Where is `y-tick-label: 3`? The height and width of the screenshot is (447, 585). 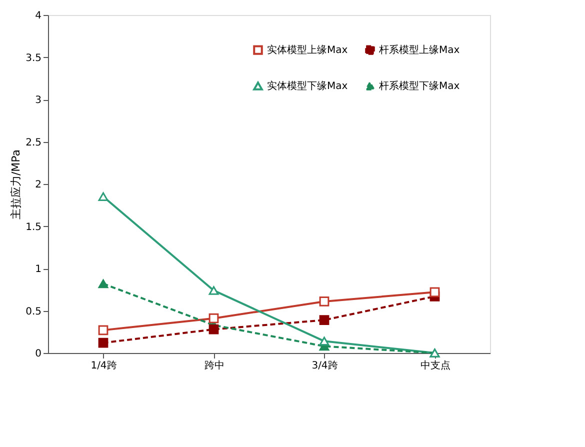
y-tick-label: 3 is located at coordinates (38, 100).